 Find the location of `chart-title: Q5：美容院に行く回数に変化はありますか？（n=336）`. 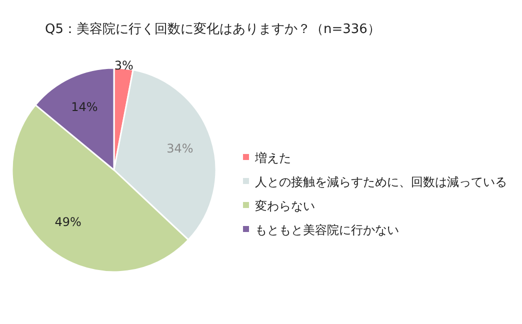

chart-title: Q5：美容院に行く回数に変化はありますか？（n=336） is located at coordinates (212, 29).